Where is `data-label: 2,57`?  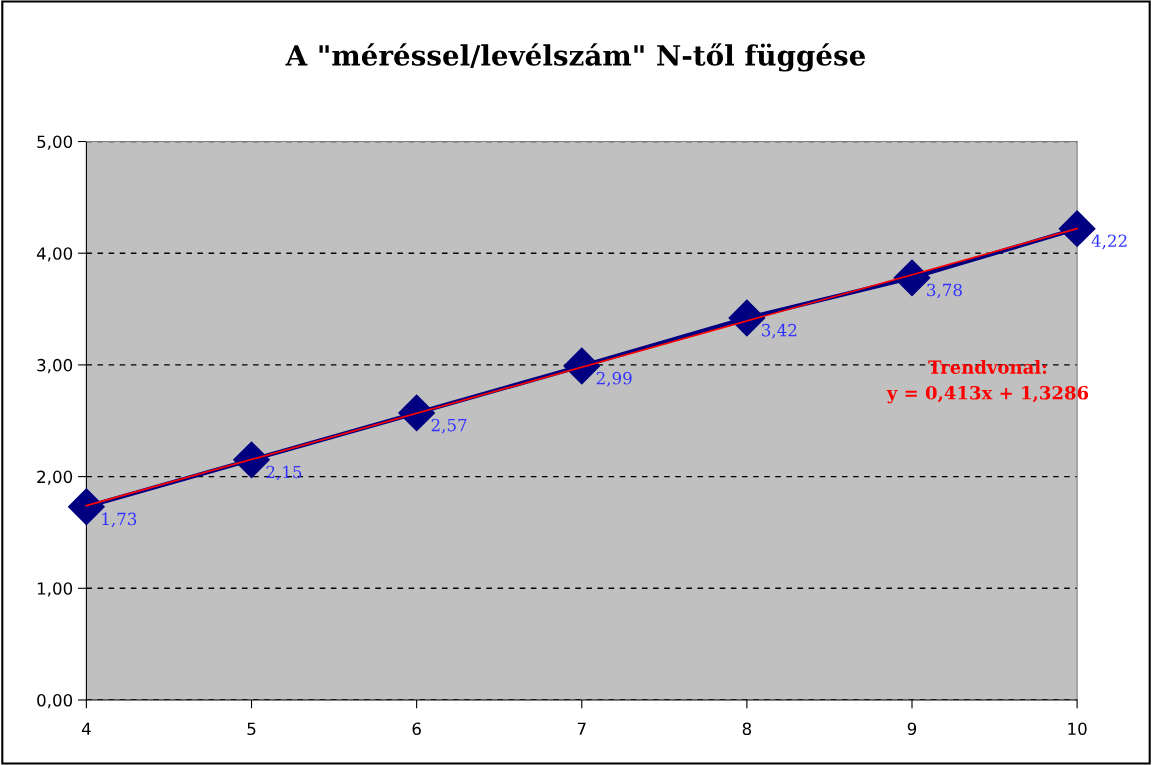 data-label: 2,57 is located at coordinates (449, 426).